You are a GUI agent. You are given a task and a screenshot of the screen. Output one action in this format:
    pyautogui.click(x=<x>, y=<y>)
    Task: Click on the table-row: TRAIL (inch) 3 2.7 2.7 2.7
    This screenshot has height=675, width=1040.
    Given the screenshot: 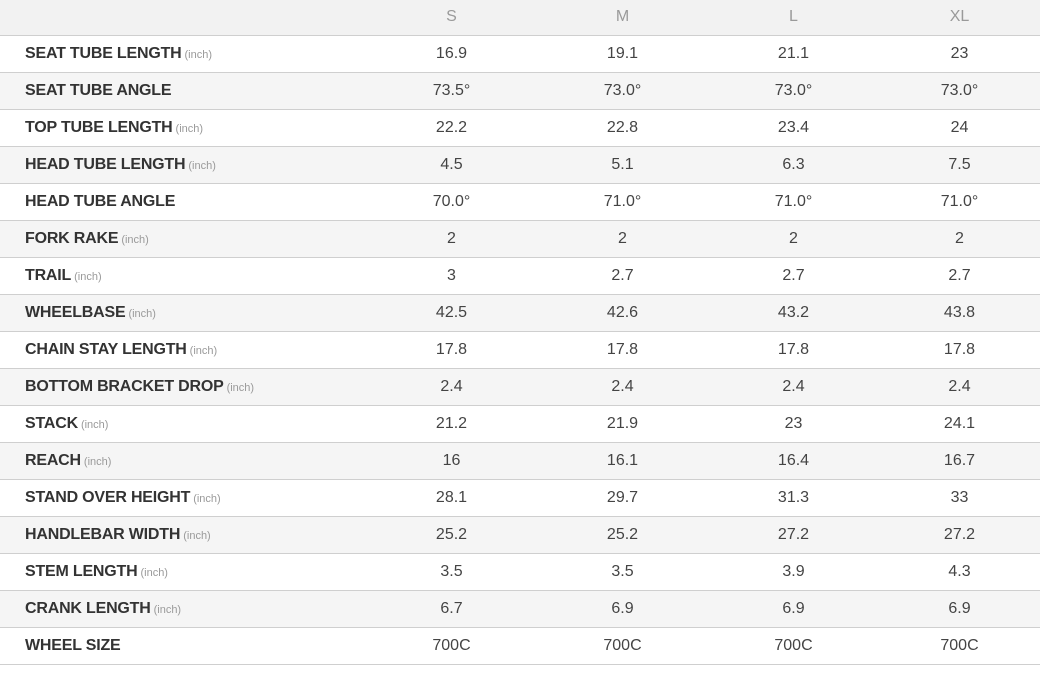 What is the action you would take?
    pyautogui.click(x=520, y=275)
    